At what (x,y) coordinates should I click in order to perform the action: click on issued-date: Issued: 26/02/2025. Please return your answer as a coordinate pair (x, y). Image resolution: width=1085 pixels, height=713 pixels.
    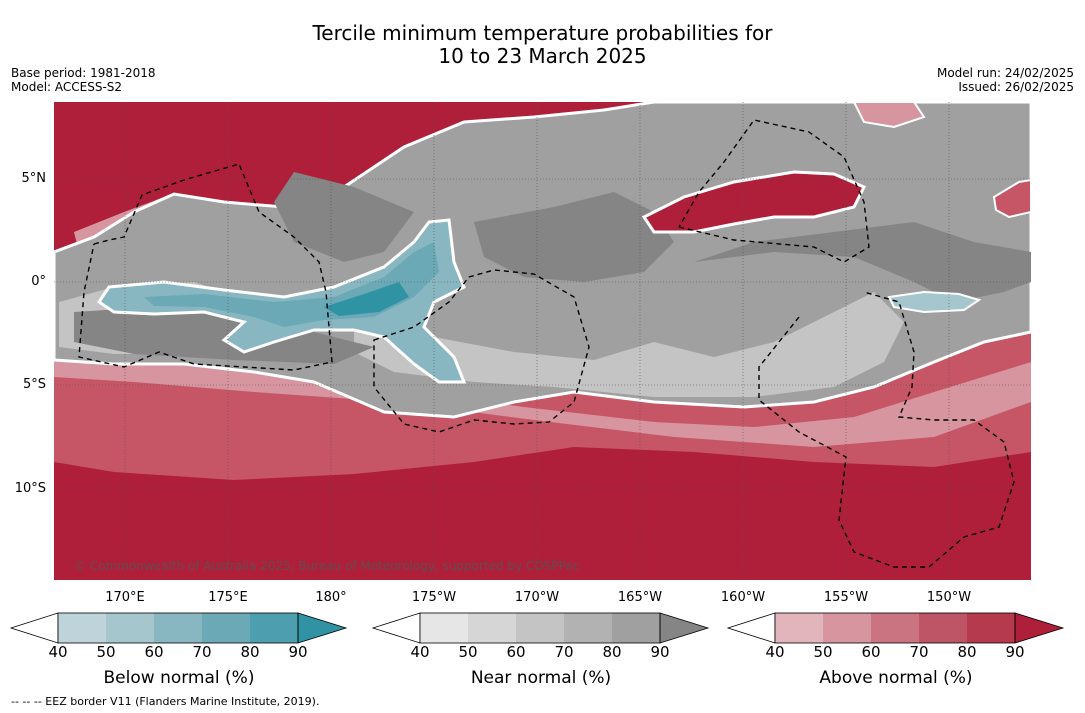
    Looking at the image, I should click on (1016, 87).